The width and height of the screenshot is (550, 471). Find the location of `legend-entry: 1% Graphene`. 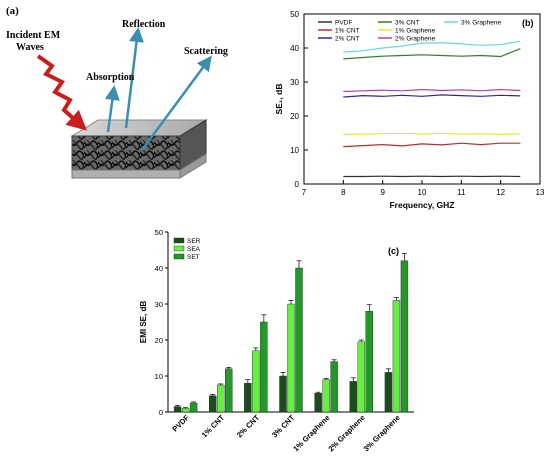

legend-entry: 1% Graphene is located at coordinates (415, 31).